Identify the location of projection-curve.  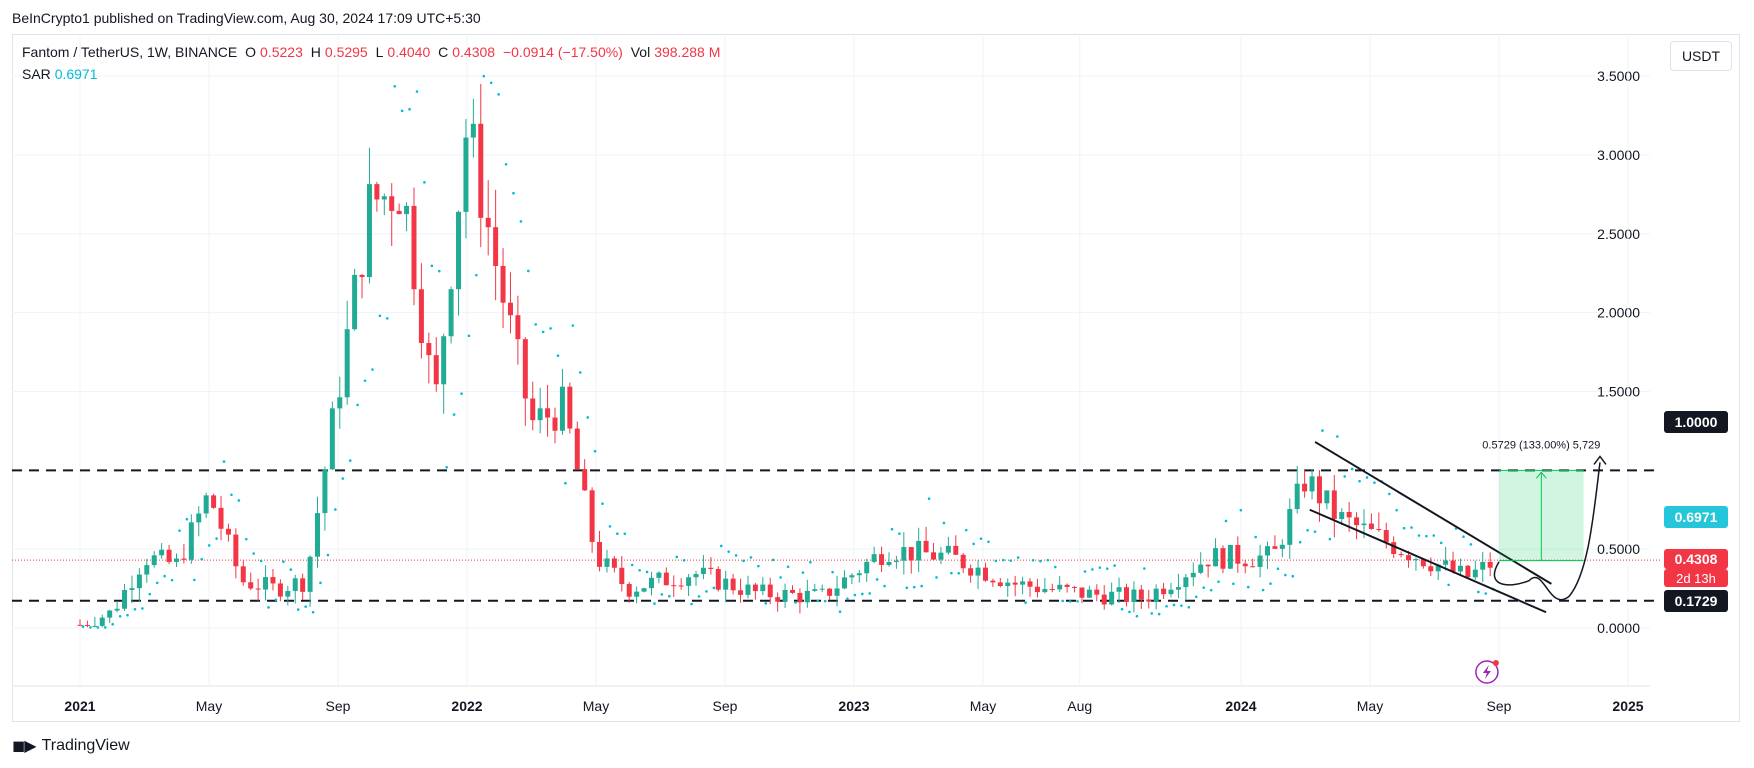
(1547, 531).